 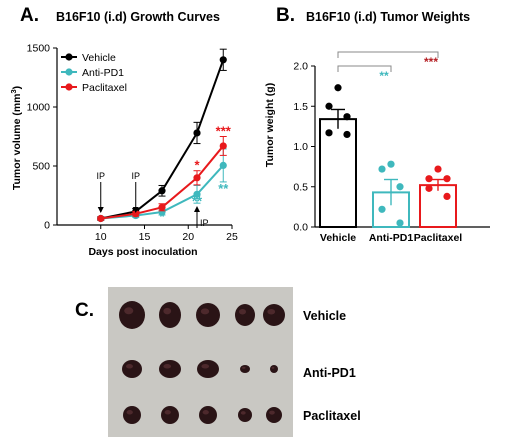 What do you see at coordinates (300, 187) in the screenshot?
I see `weight-y-tick-label-1: 0.5` at bounding box center [300, 187].